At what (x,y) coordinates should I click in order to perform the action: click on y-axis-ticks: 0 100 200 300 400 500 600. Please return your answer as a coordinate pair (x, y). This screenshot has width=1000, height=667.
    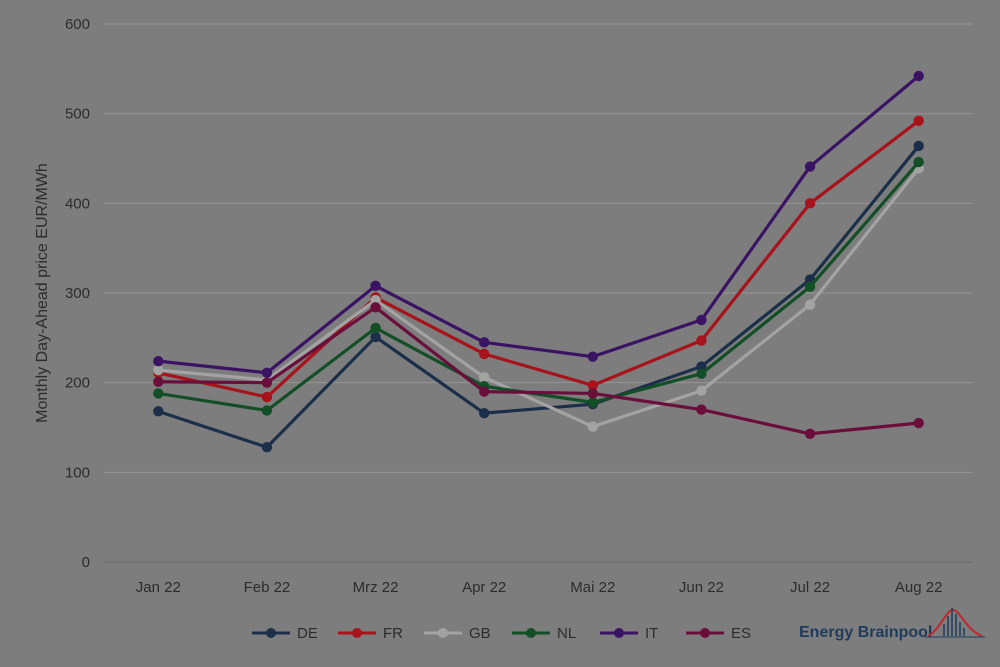
    Looking at the image, I should click on (77, 293).